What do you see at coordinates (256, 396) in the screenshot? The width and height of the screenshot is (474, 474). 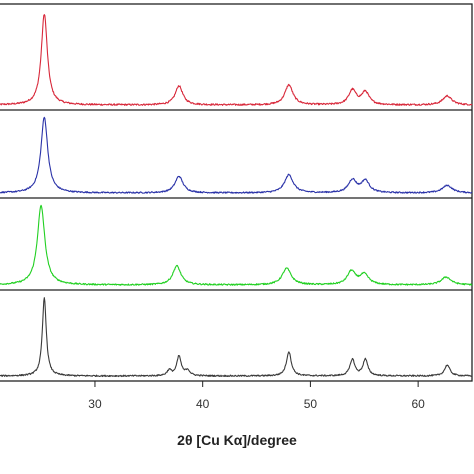 I see `x-axis: 30 40 50 60` at bounding box center [256, 396].